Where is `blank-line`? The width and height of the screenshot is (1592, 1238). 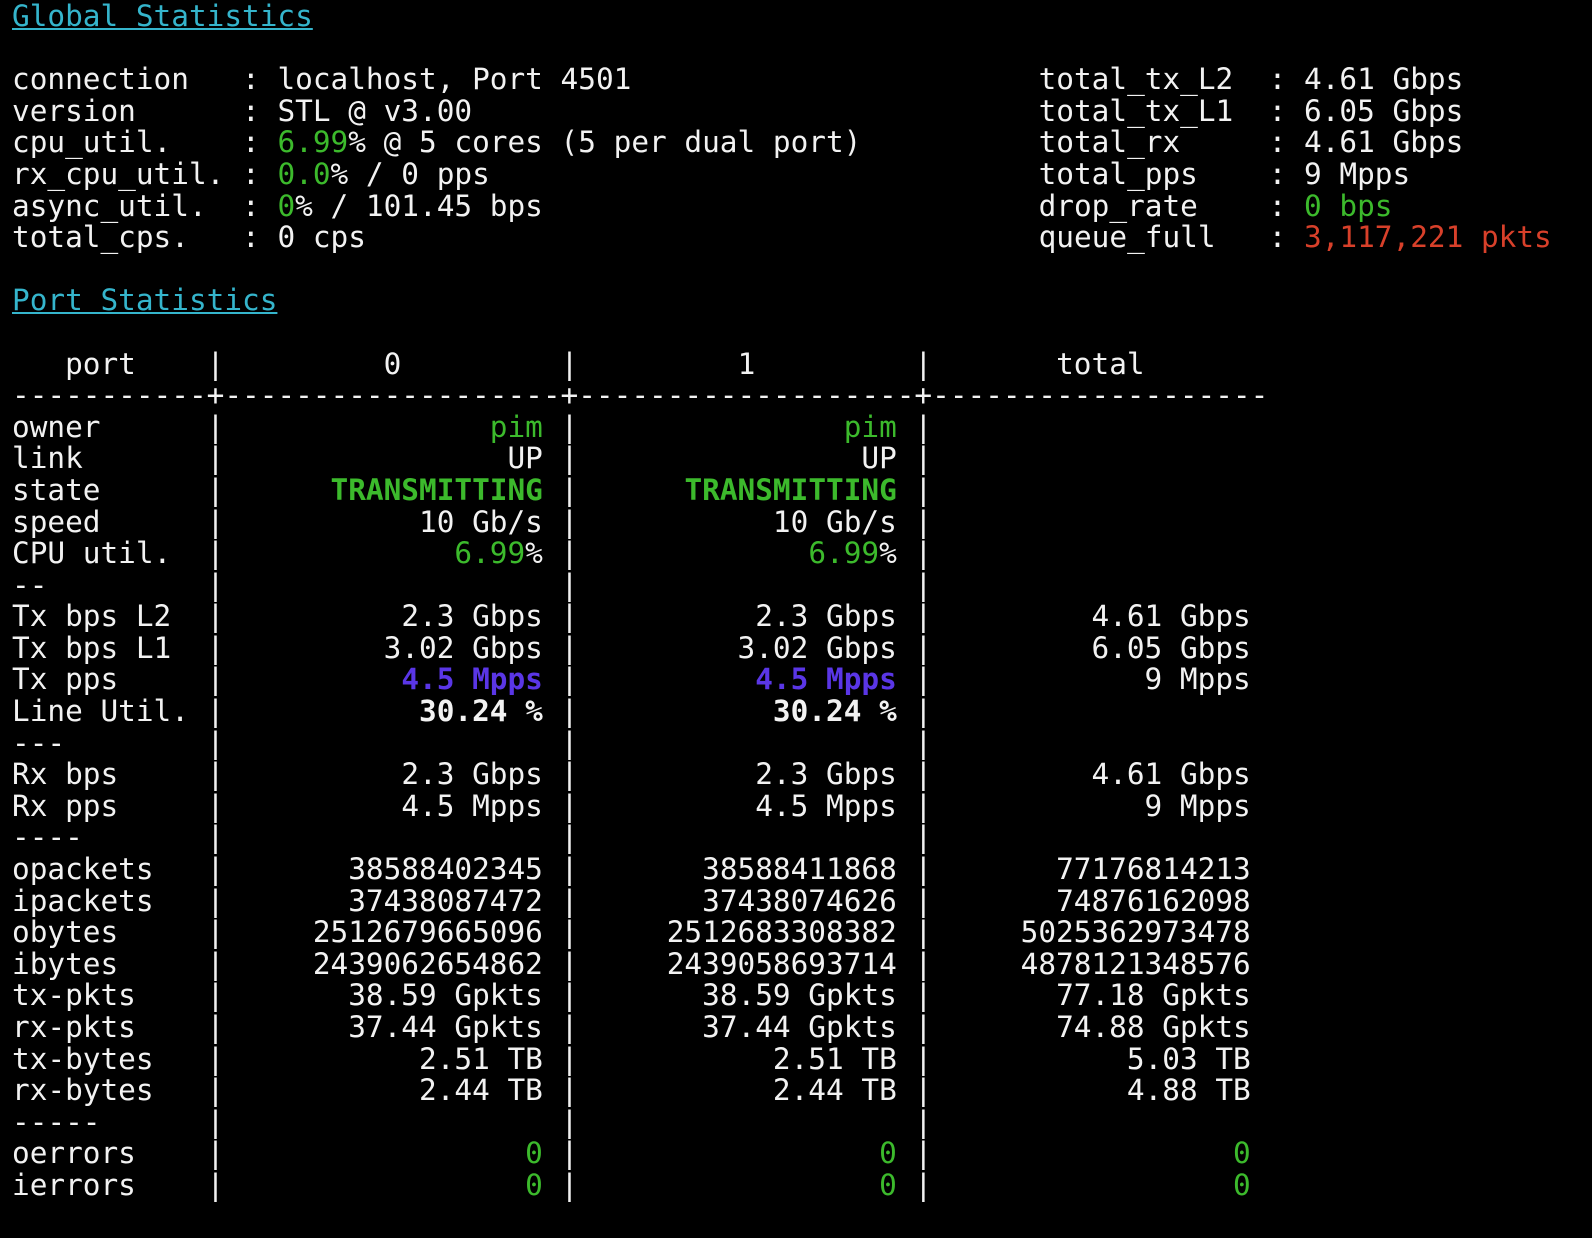 blank-line is located at coordinates (640, 270).